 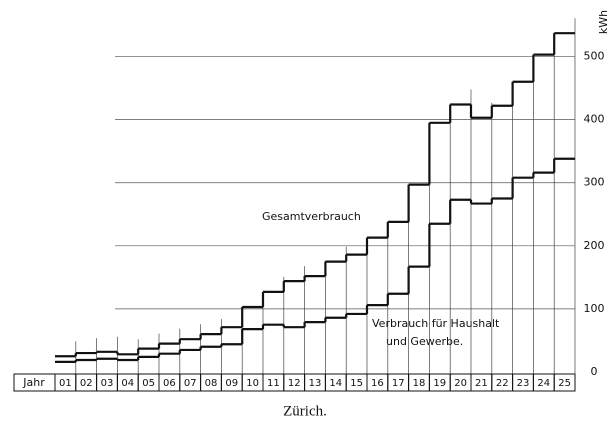 What do you see at coordinates (148, 383) in the screenshot?
I see `x-tick-label: 05` at bounding box center [148, 383].